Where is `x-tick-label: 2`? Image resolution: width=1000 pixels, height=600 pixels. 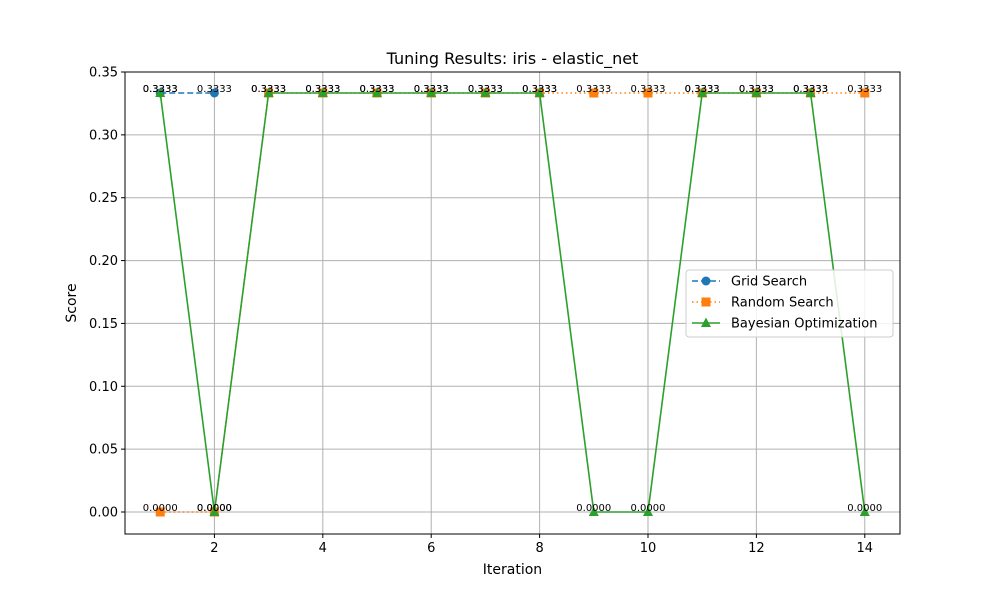 x-tick-label: 2 is located at coordinates (214, 548).